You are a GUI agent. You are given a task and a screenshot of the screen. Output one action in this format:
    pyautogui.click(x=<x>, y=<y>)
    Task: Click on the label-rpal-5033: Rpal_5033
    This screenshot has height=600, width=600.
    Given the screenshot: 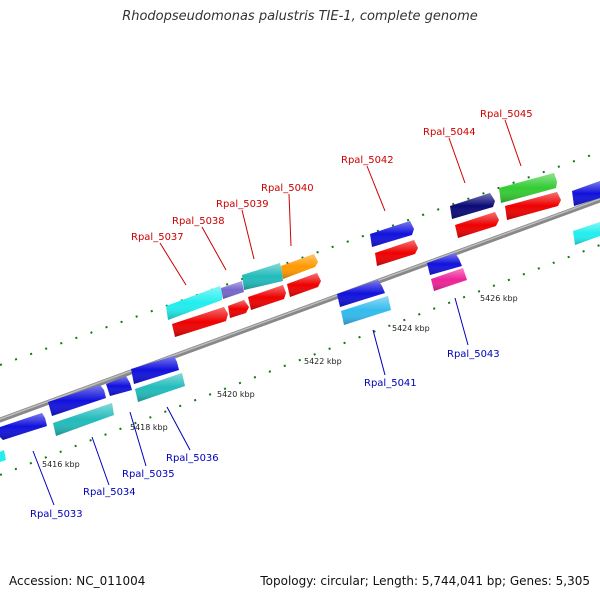 What is the action you would take?
    pyautogui.click(x=56, y=514)
    